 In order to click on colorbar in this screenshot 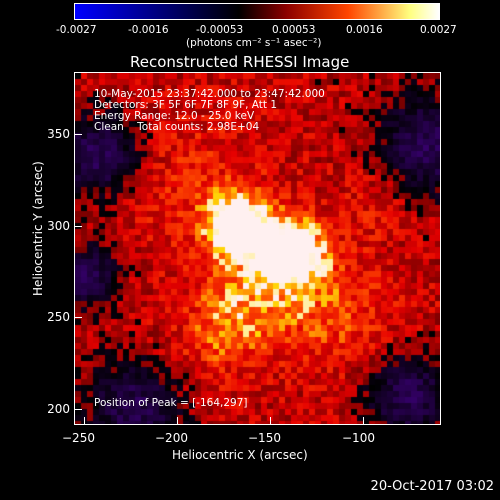, I will do `click(257, 11)`.